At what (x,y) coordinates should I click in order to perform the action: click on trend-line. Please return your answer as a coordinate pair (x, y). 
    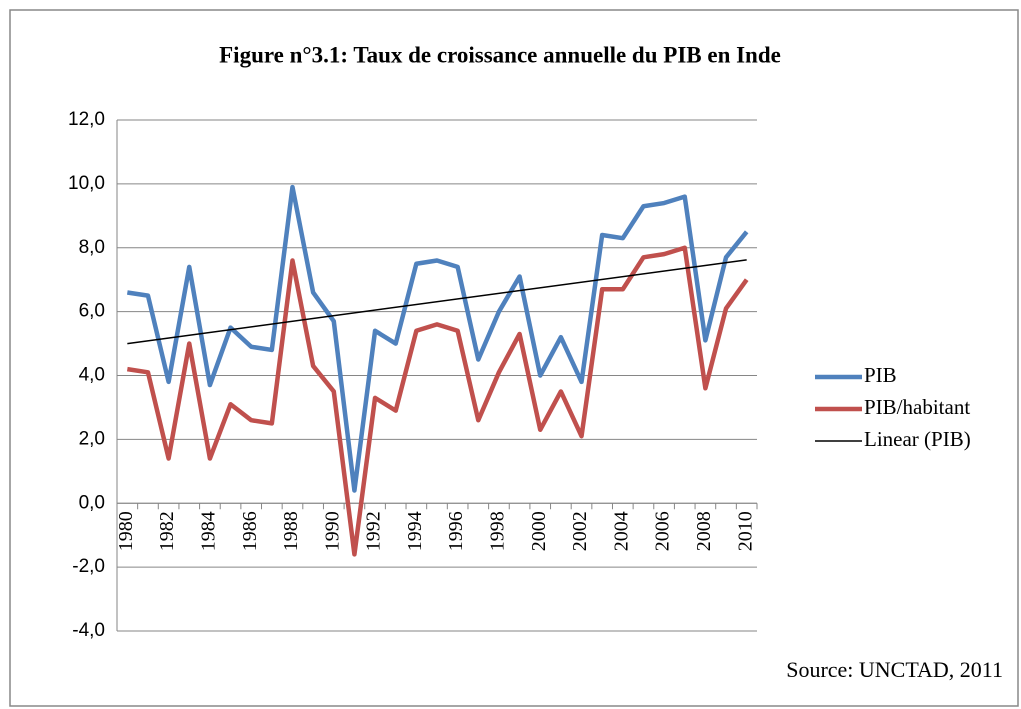
    Looking at the image, I should click on (437, 302).